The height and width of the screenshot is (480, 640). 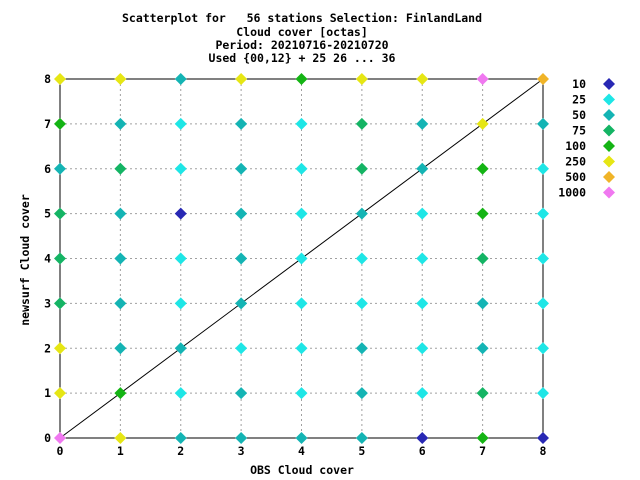 What do you see at coordinates (302, 32) in the screenshot?
I see `chart-title-line-2: Cloud cover [octas]` at bounding box center [302, 32].